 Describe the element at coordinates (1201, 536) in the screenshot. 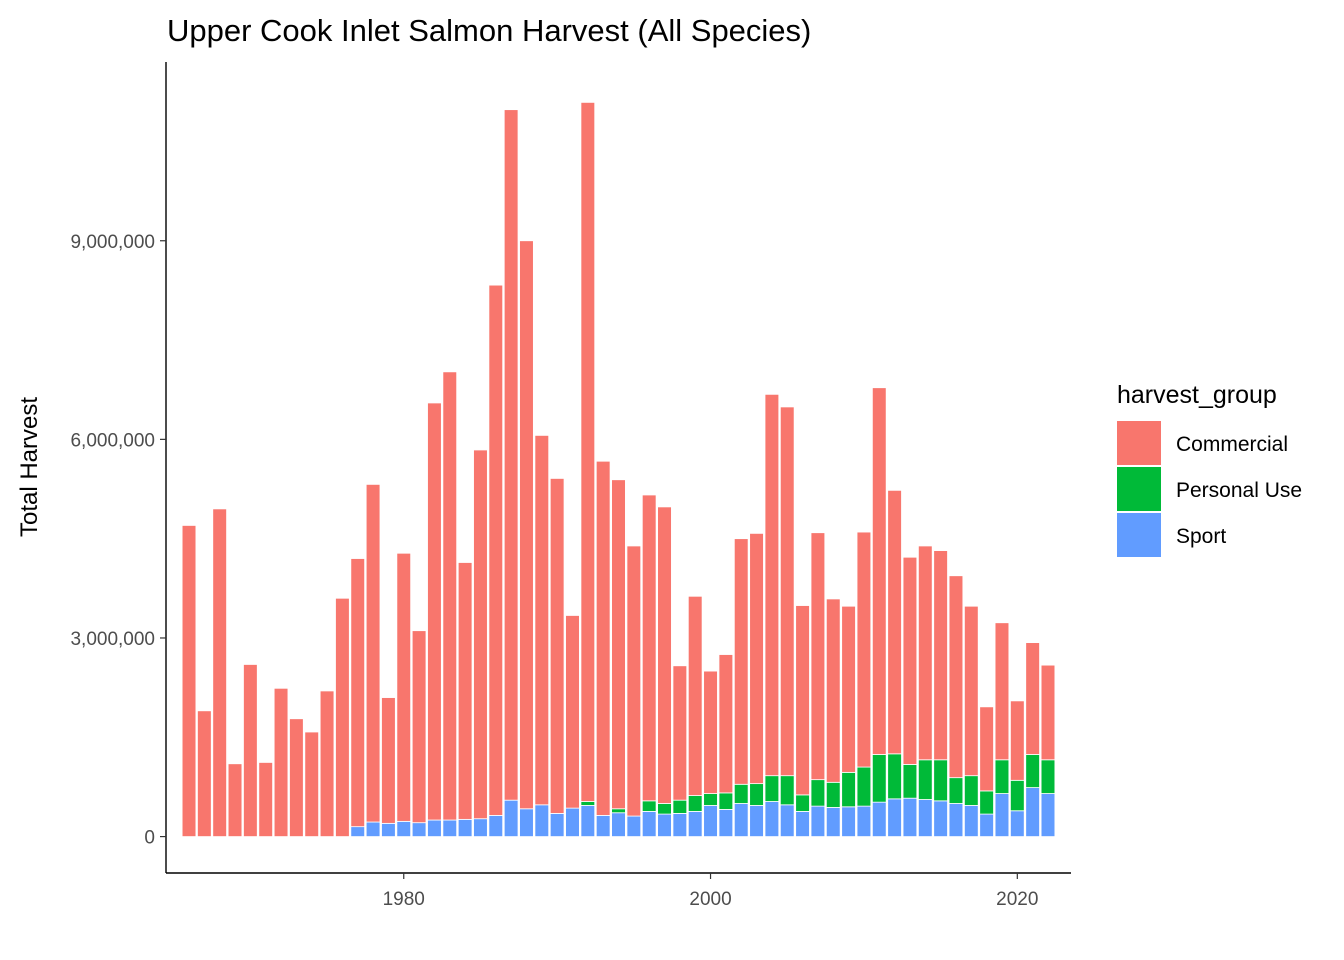

I see `legend-label-sport: Sport` at that location.